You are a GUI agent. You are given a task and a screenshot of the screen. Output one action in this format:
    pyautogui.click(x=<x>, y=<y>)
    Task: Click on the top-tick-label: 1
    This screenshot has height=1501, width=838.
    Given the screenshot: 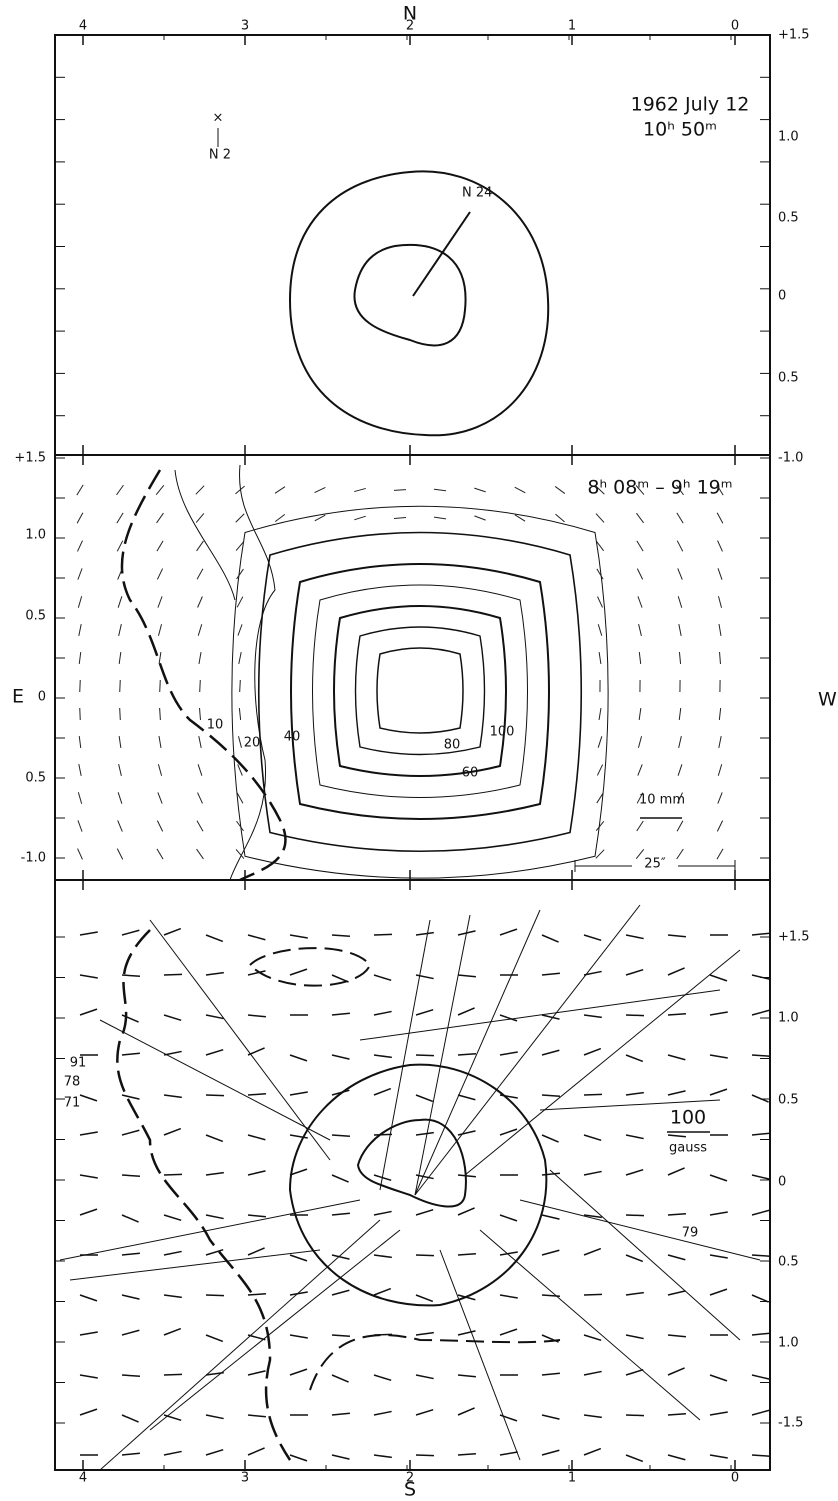 What is the action you would take?
    pyautogui.click(x=572, y=26)
    